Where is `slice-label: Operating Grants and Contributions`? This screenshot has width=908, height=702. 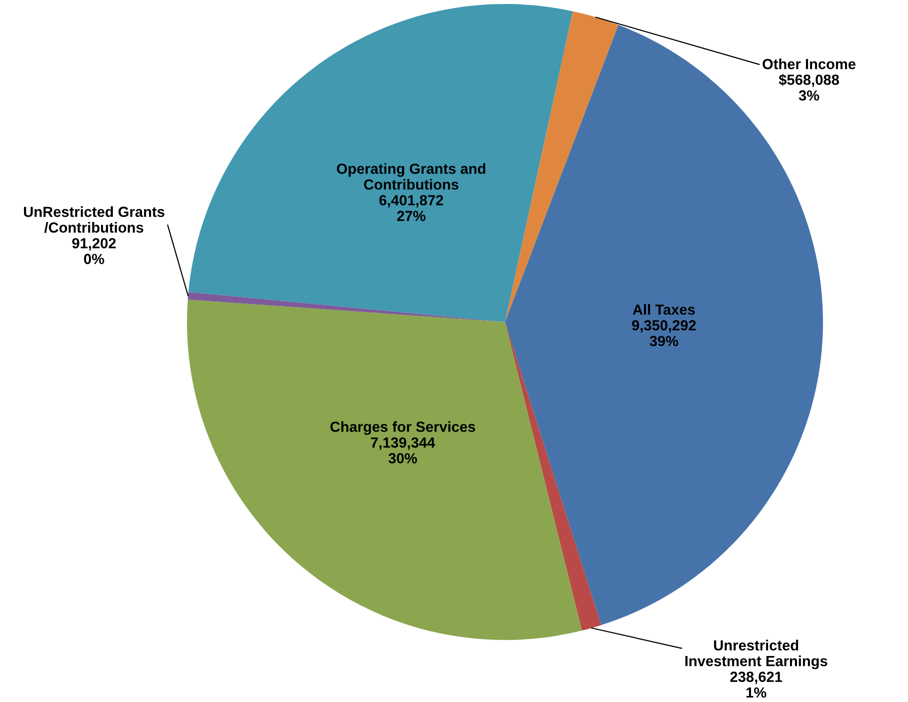 slice-label: Operating Grants and Contributions is located at coordinates (411, 176).